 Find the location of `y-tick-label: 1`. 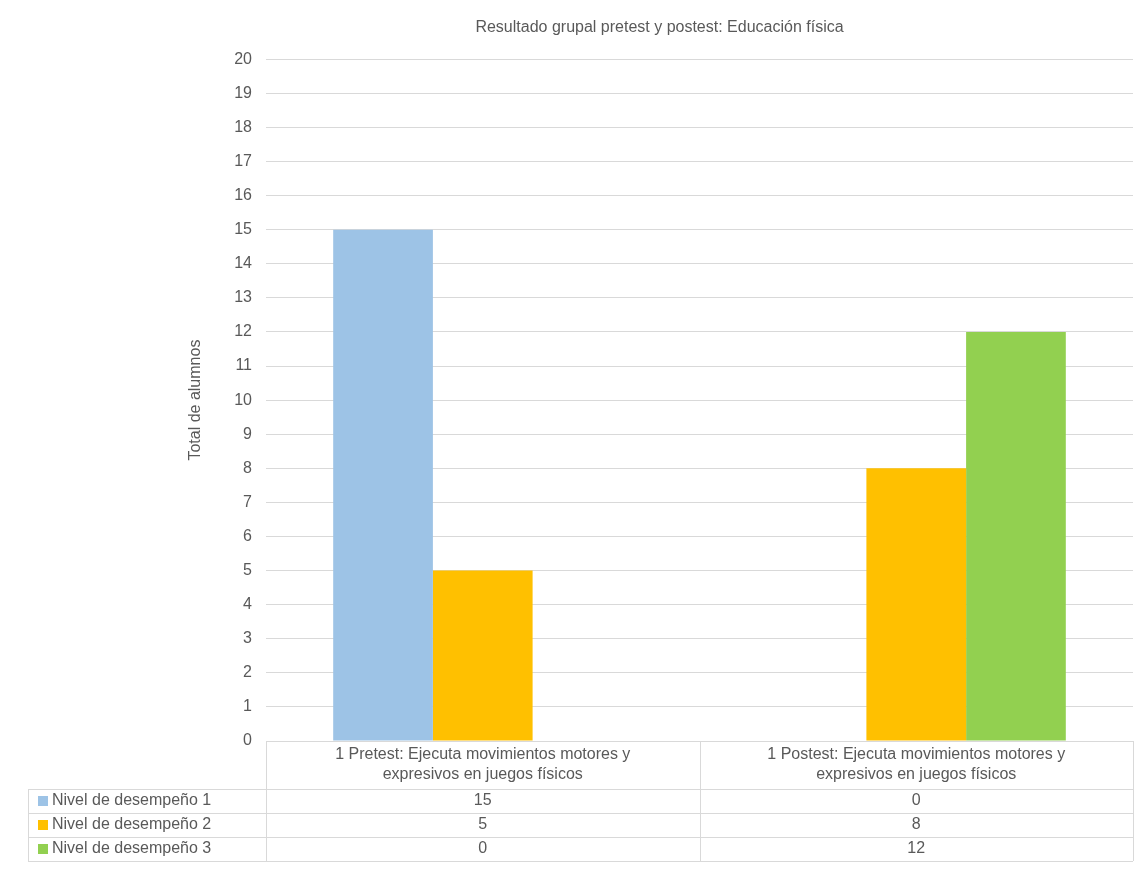

y-tick-label: 1 is located at coordinates (248, 706).